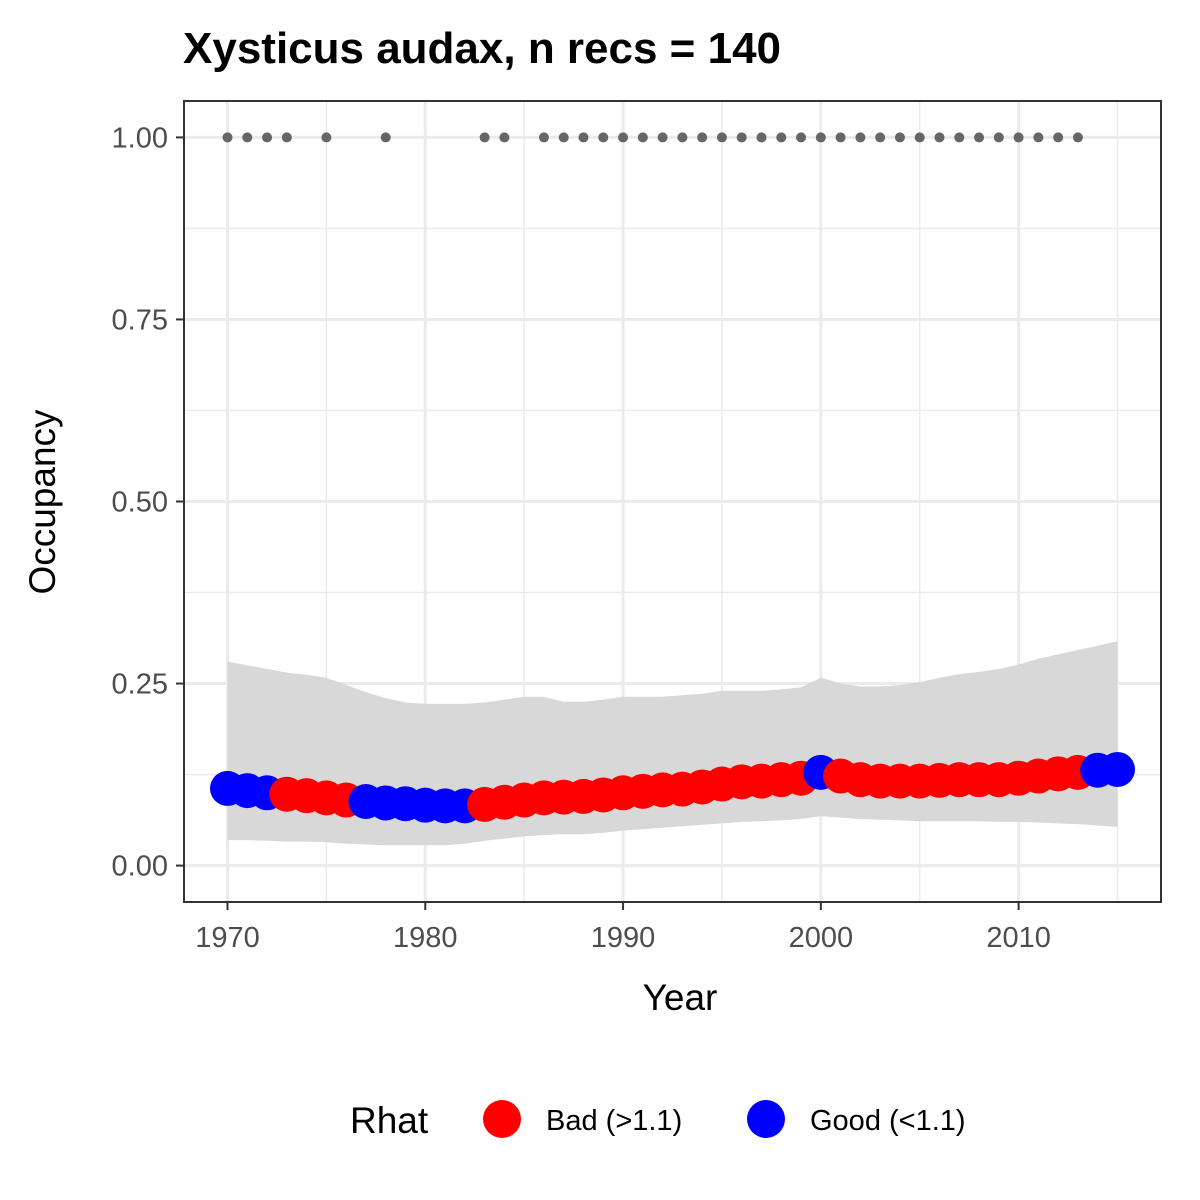  Describe the element at coordinates (502, 1119) in the screenshot. I see `legend-key-bad` at that location.